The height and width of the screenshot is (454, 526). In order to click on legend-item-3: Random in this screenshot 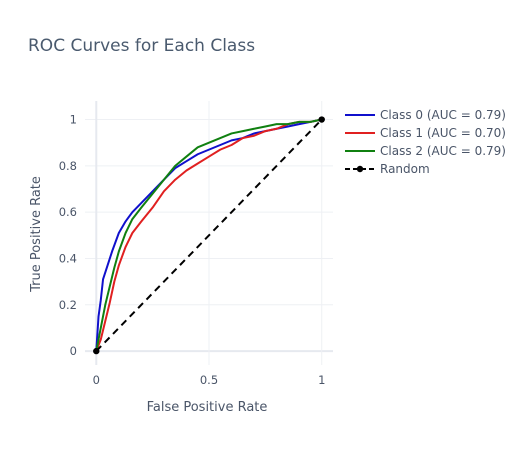, I will do `click(387, 169)`.